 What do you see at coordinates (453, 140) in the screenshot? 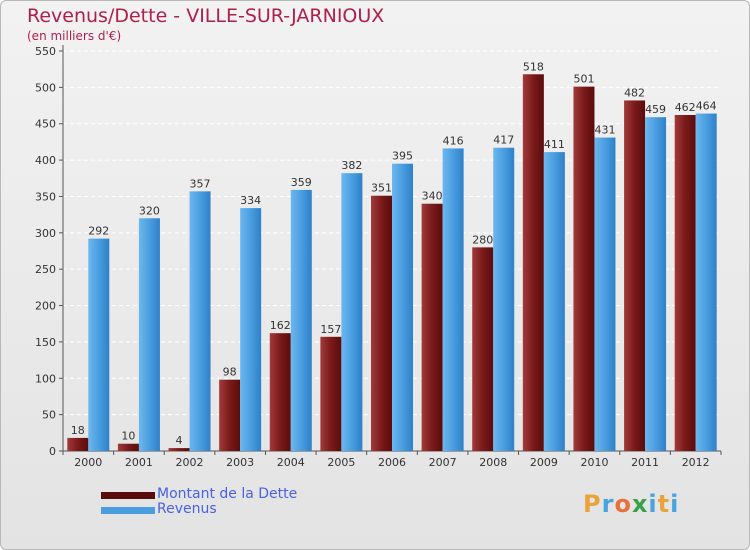
I see `data-label: 416` at bounding box center [453, 140].